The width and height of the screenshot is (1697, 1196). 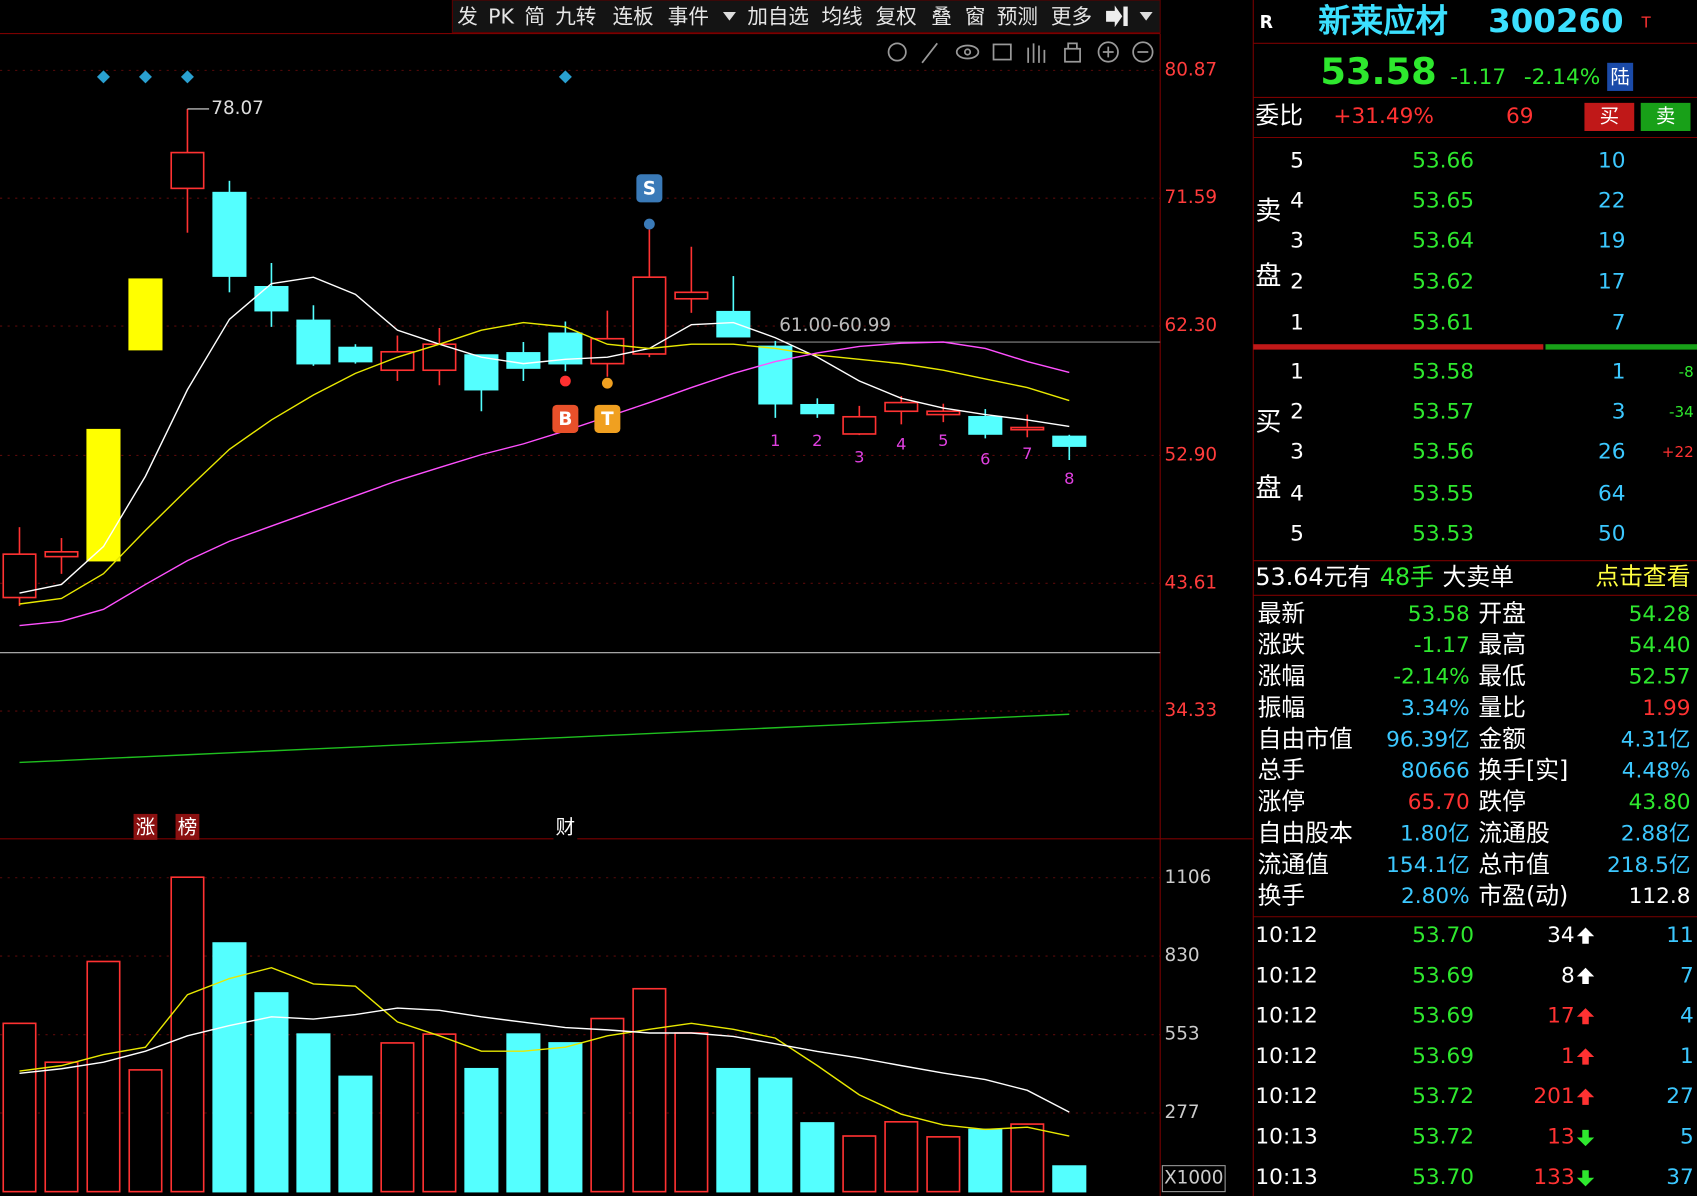 I want to click on event-label: 财, so click(x=565, y=826).